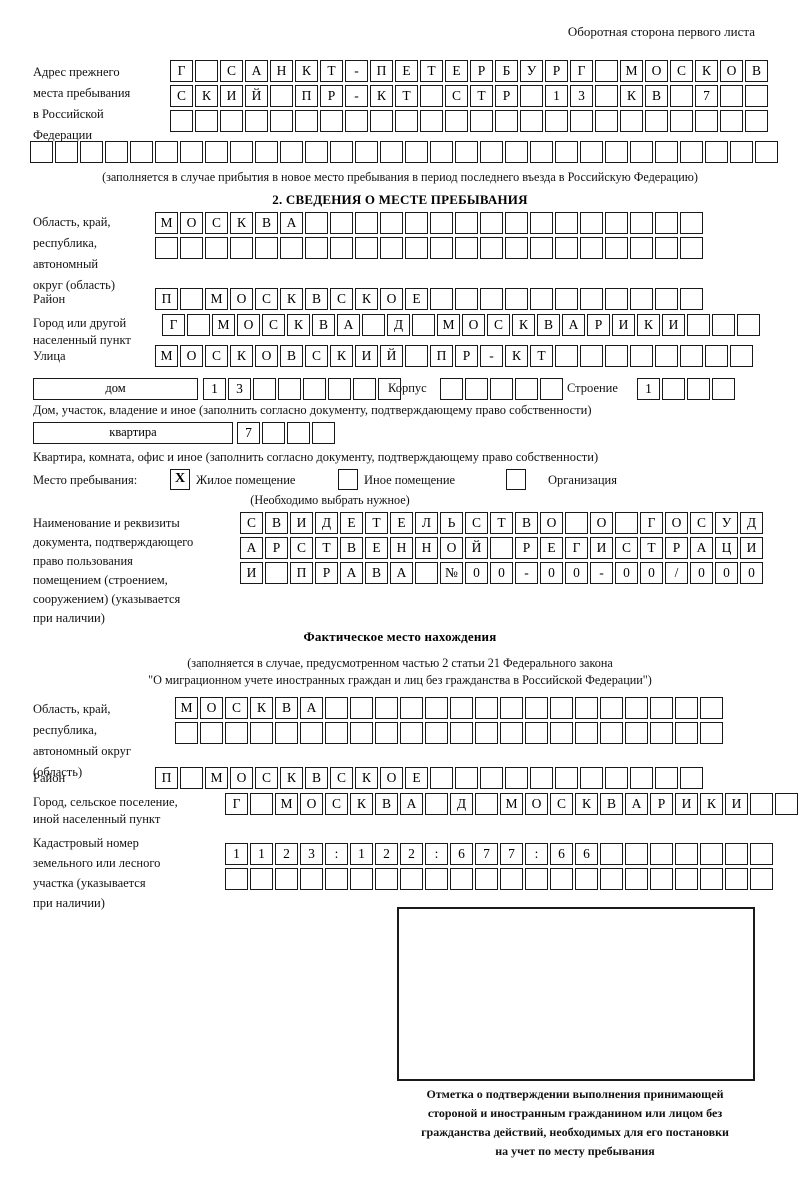 Image resolution: width=800 pixels, height=1180 pixels. I want to click on comb-cell: Е, so click(401, 523).